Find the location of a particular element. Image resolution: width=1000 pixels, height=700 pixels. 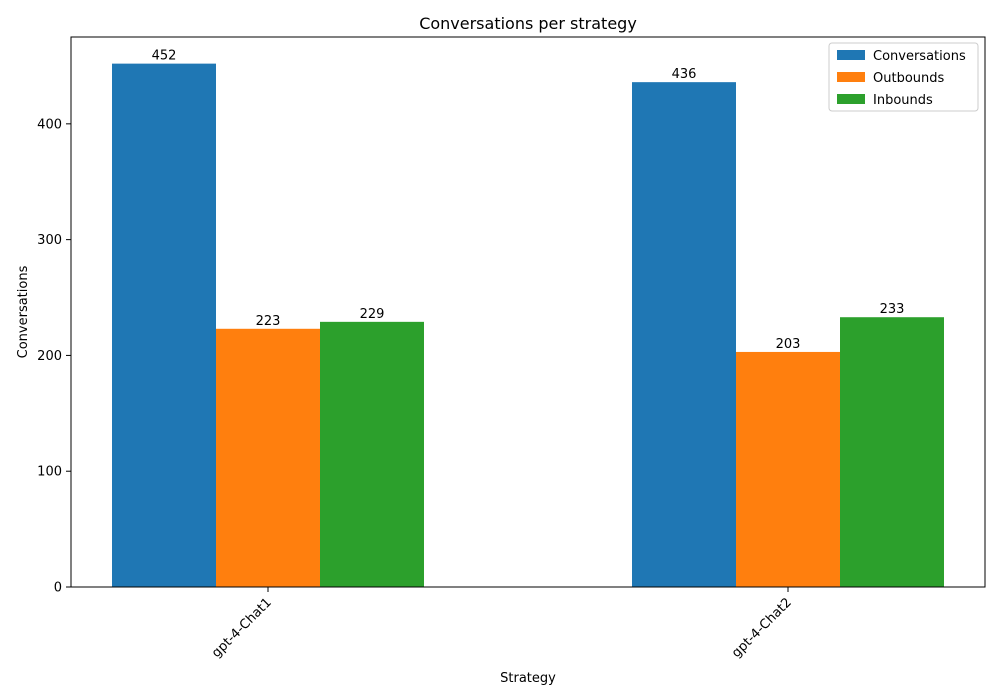

legend-label-conversations: Conversations is located at coordinates (919, 56).